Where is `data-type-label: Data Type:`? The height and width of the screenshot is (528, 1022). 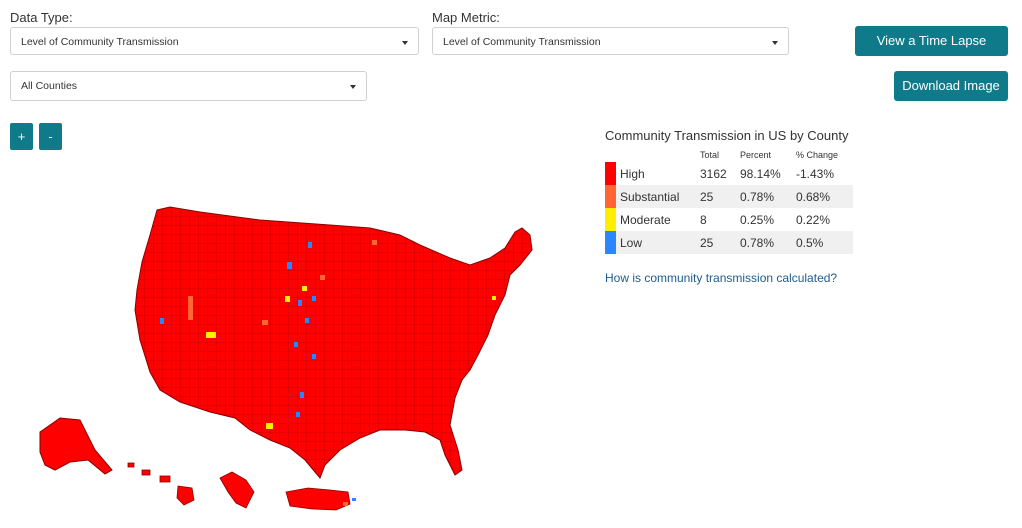
data-type-label: Data Type: is located at coordinates (41, 17).